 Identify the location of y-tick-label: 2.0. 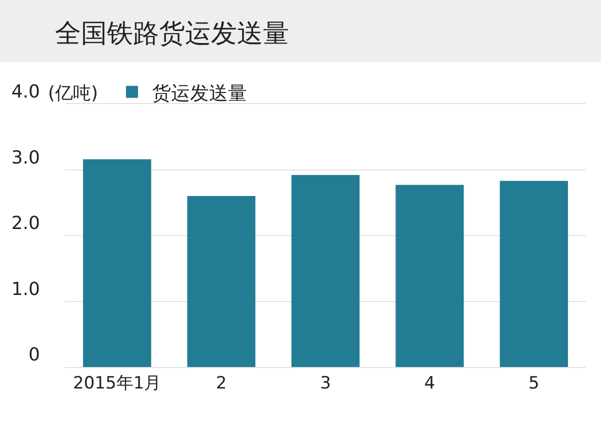
(25, 223).